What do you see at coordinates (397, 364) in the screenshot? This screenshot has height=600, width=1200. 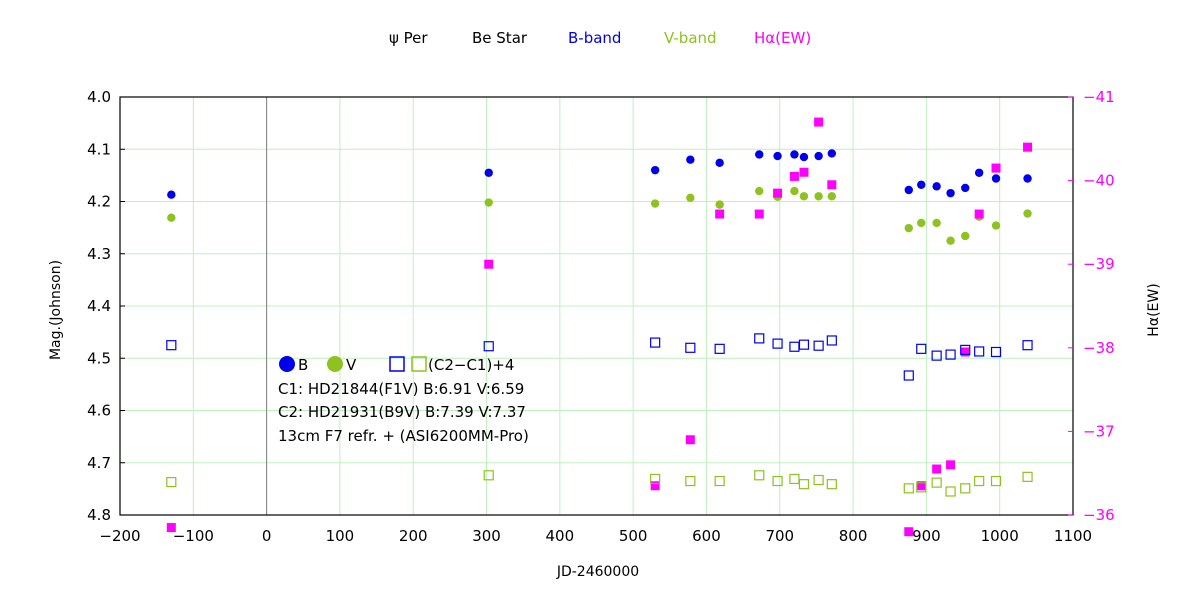 I see `legend-comp-b-marker` at bounding box center [397, 364].